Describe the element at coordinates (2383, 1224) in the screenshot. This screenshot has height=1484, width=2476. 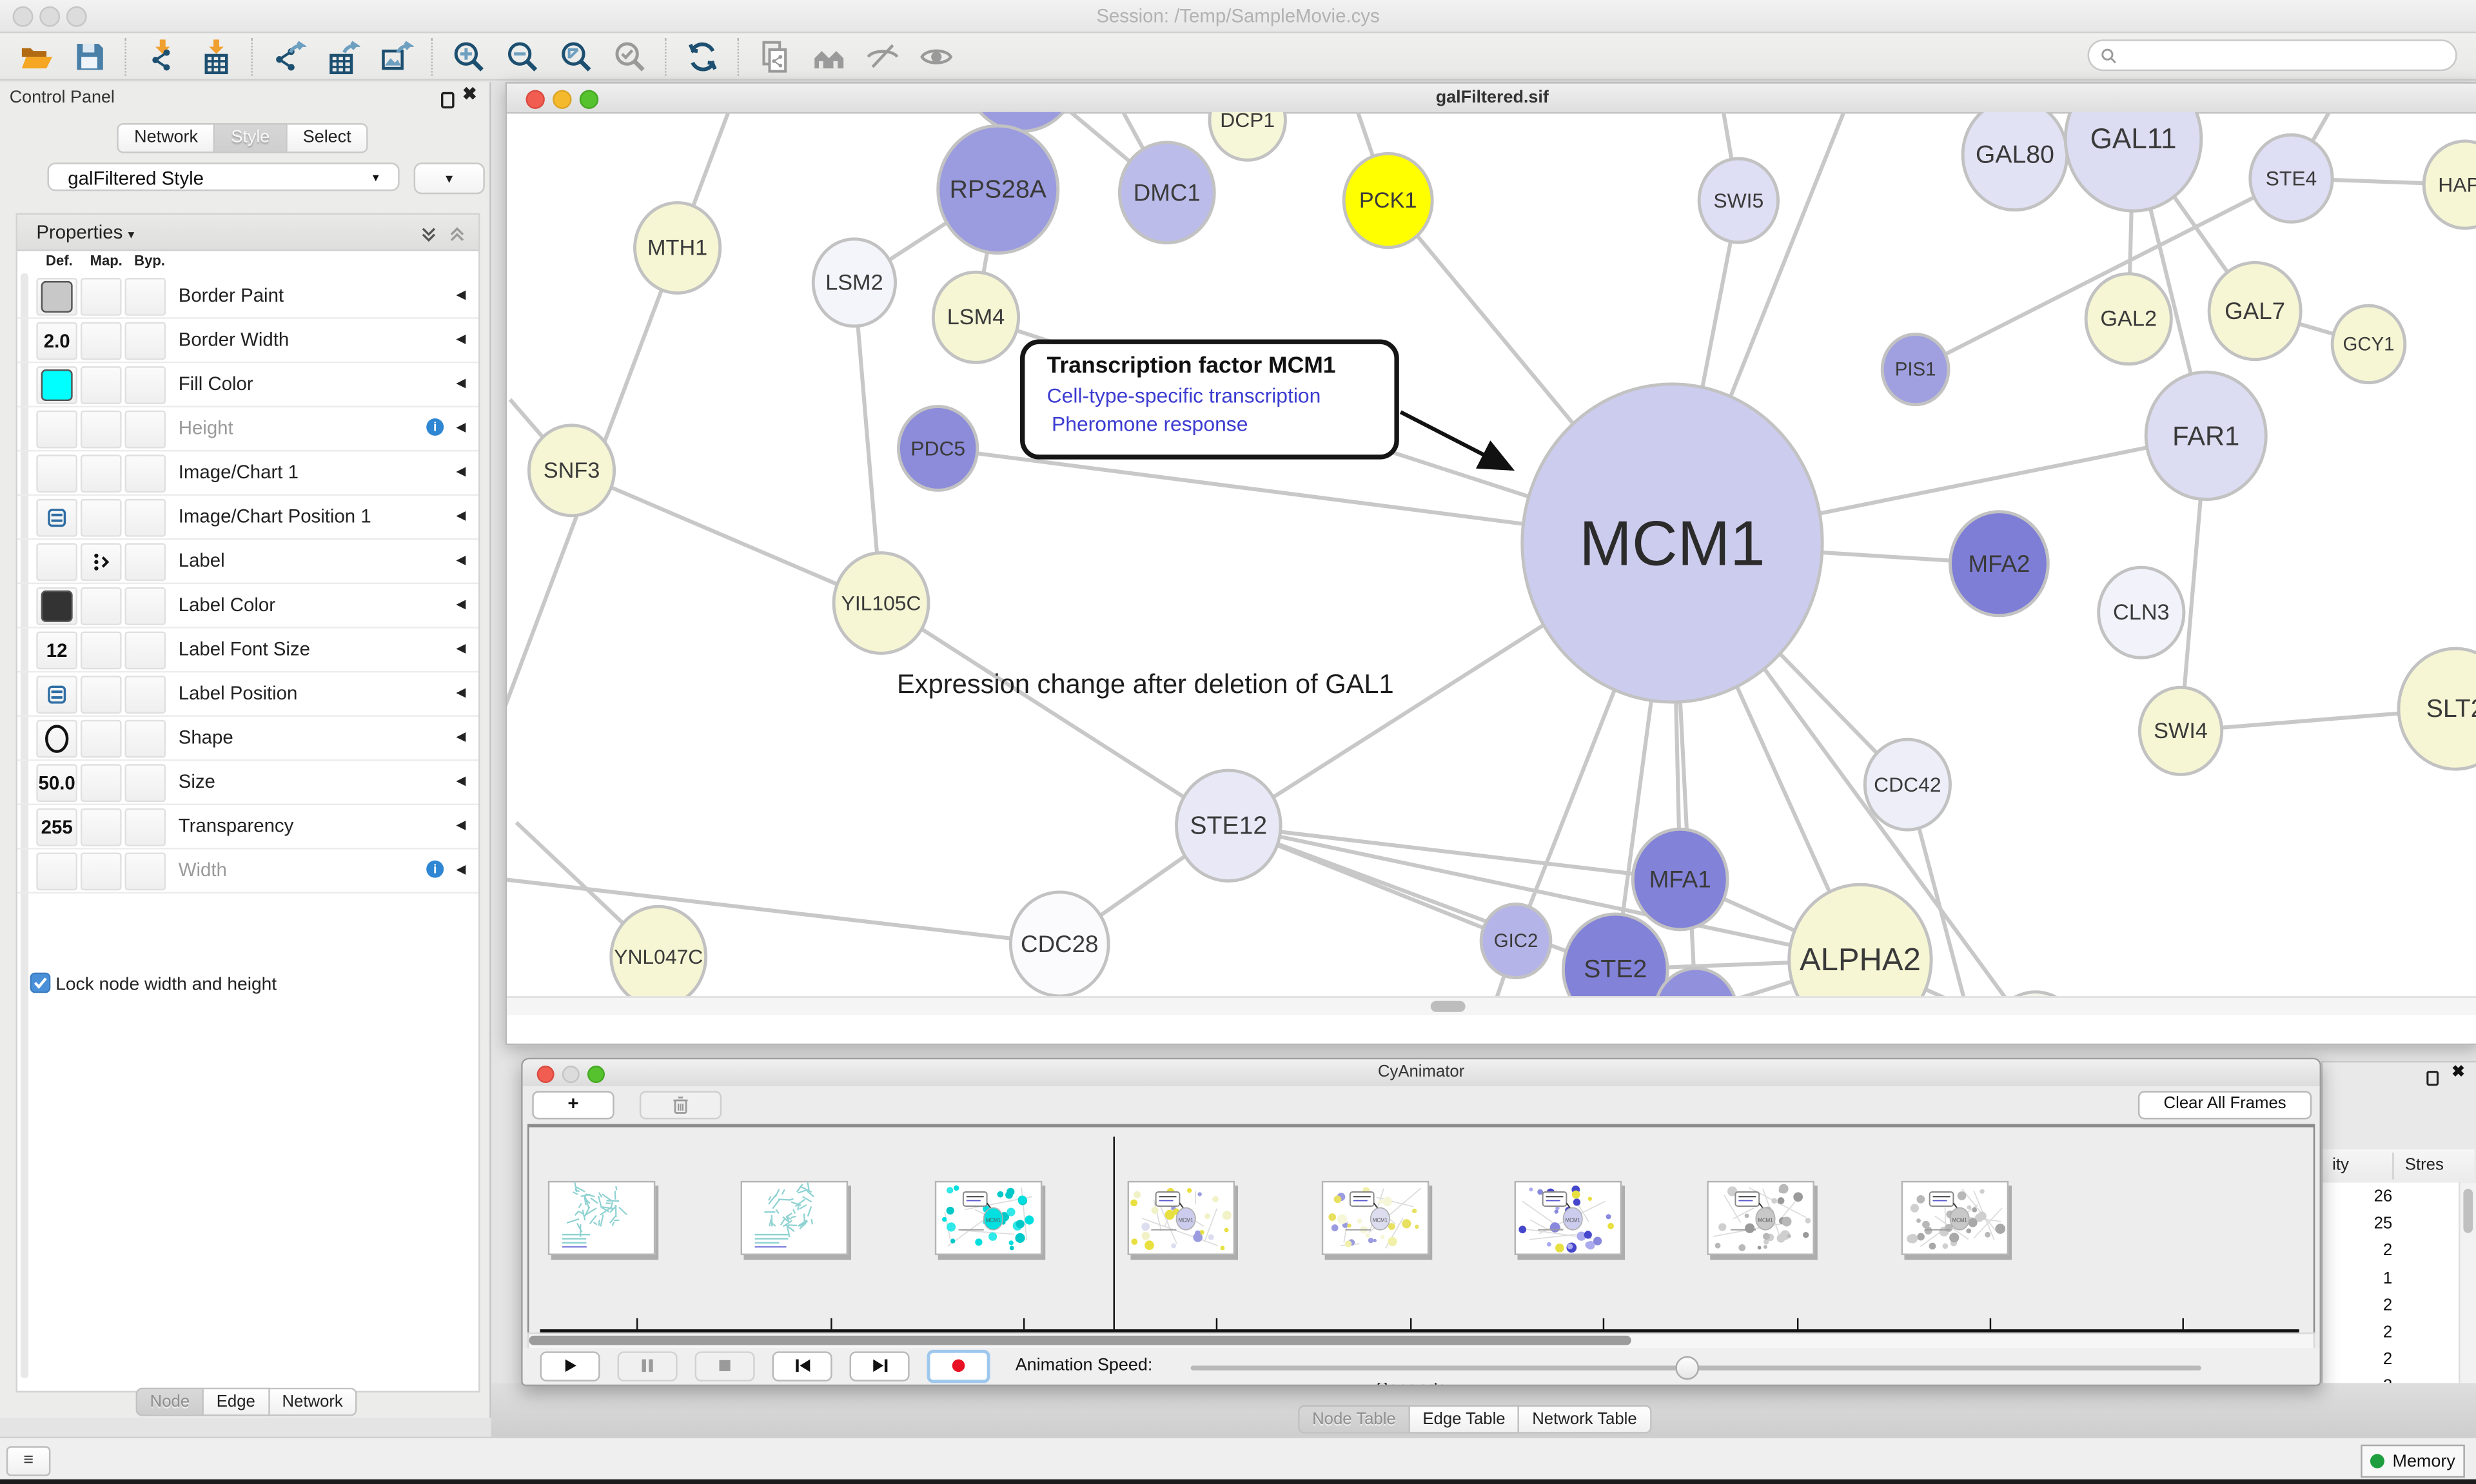
I see `table-cell: 25` at that location.